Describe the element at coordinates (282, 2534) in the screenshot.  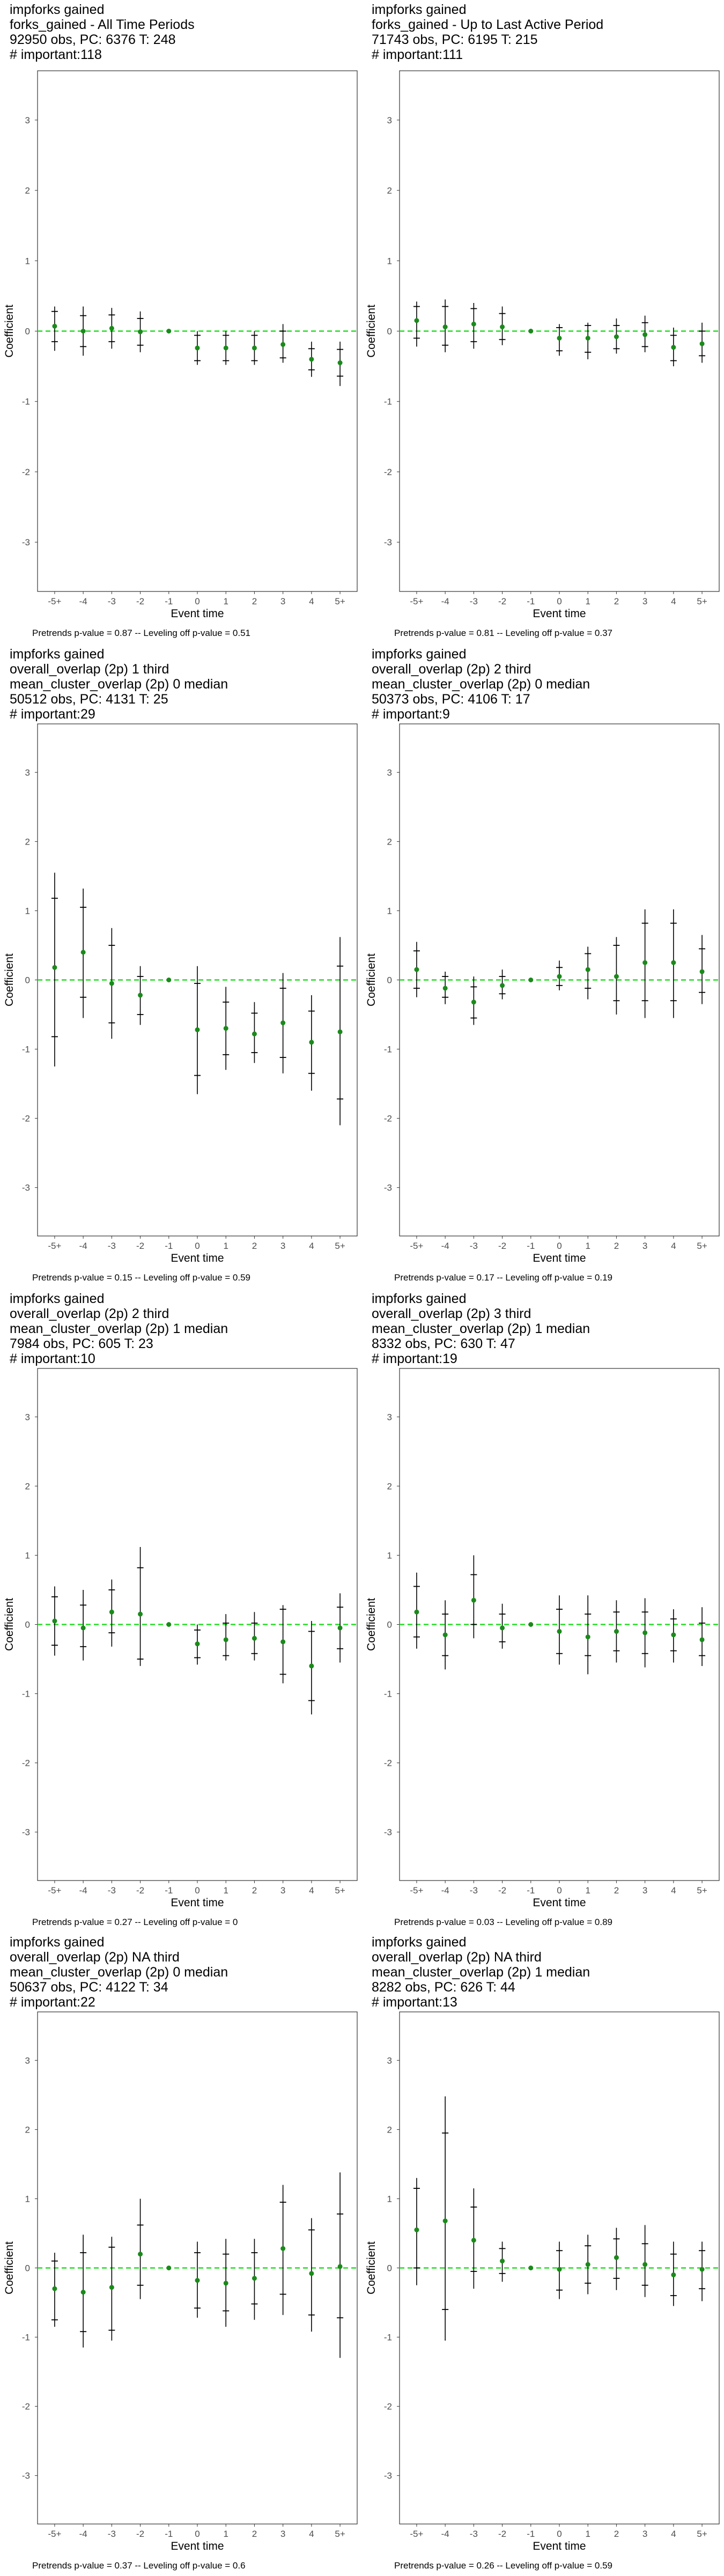
I see `x-tick-label: 3` at that location.